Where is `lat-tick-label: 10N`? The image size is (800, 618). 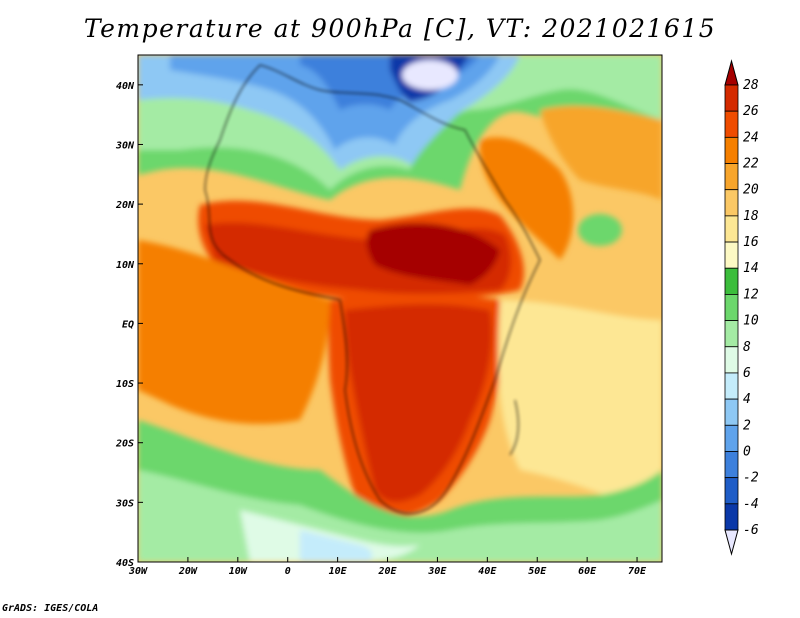
lat-tick-label: 10N is located at coordinates (125, 265).